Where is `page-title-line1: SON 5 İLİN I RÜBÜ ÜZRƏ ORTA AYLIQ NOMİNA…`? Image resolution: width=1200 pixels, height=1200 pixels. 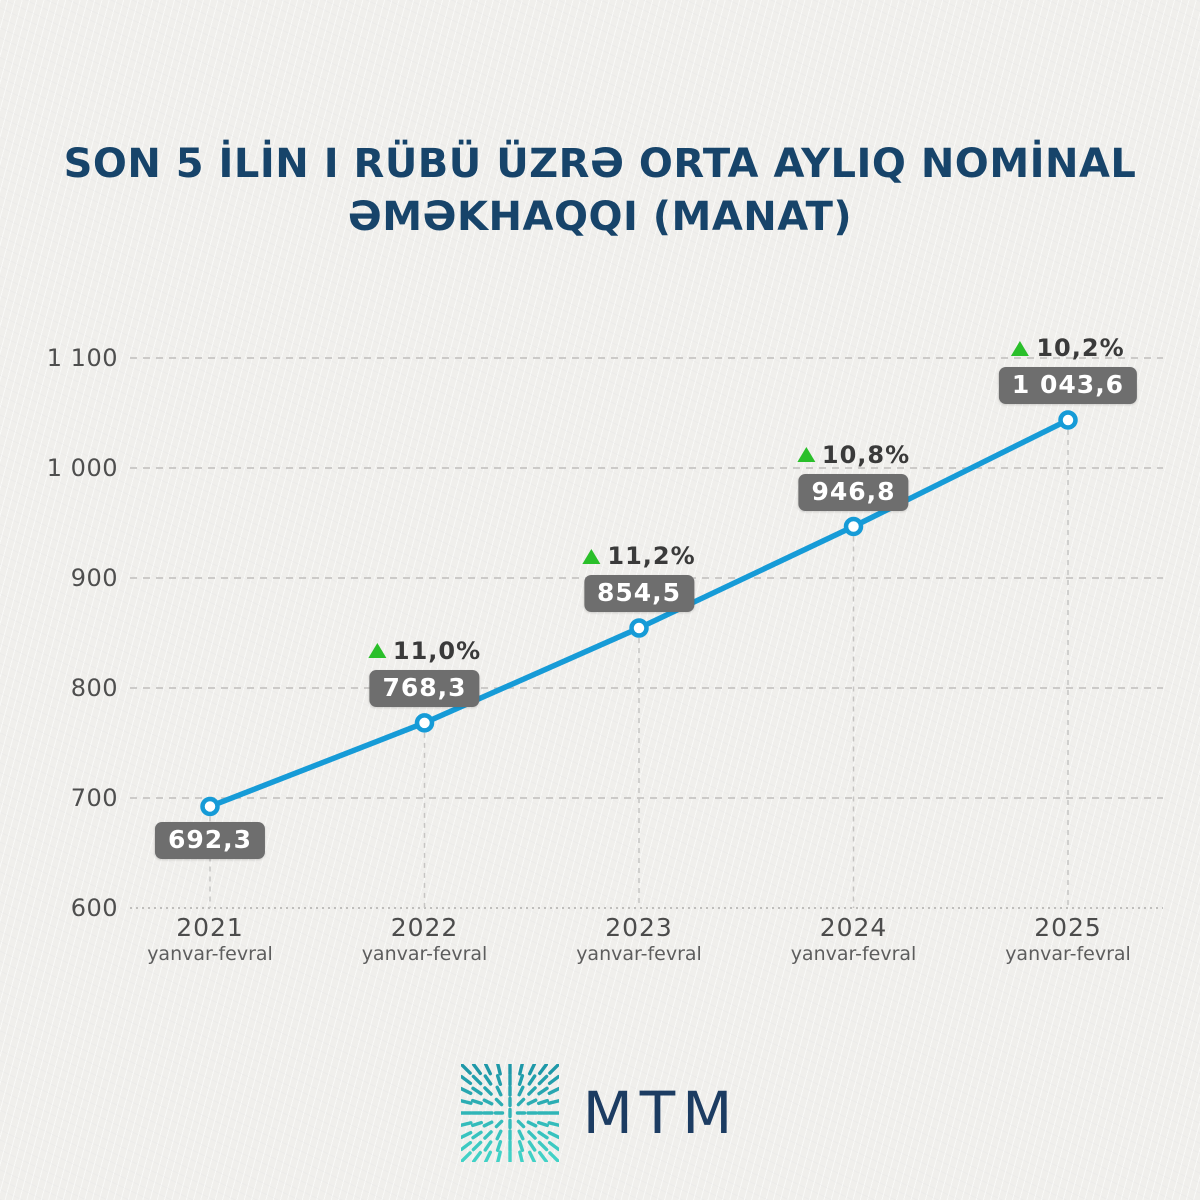
page-title-line1: SON 5 İLİN I RÜBÜ ÜZRƏ ORTA AYLIQ NOMİNA… is located at coordinates (600, 164).